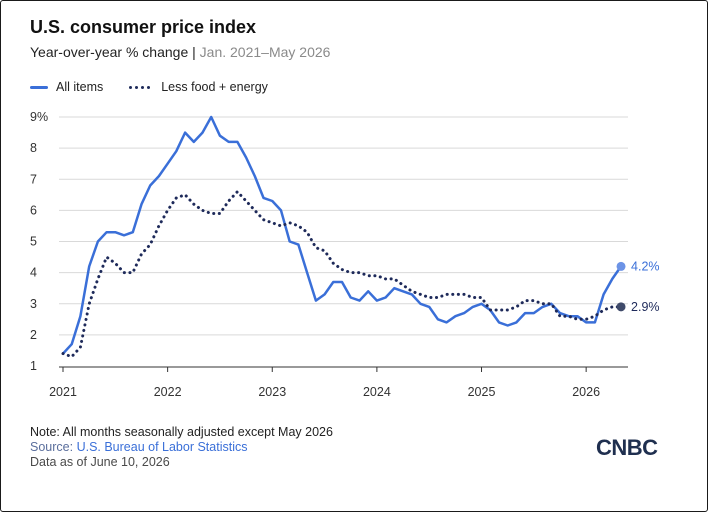 The image size is (708, 512). What do you see at coordinates (627, 447) in the screenshot?
I see `cnbc-logo: CNBC` at bounding box center [627, 447].